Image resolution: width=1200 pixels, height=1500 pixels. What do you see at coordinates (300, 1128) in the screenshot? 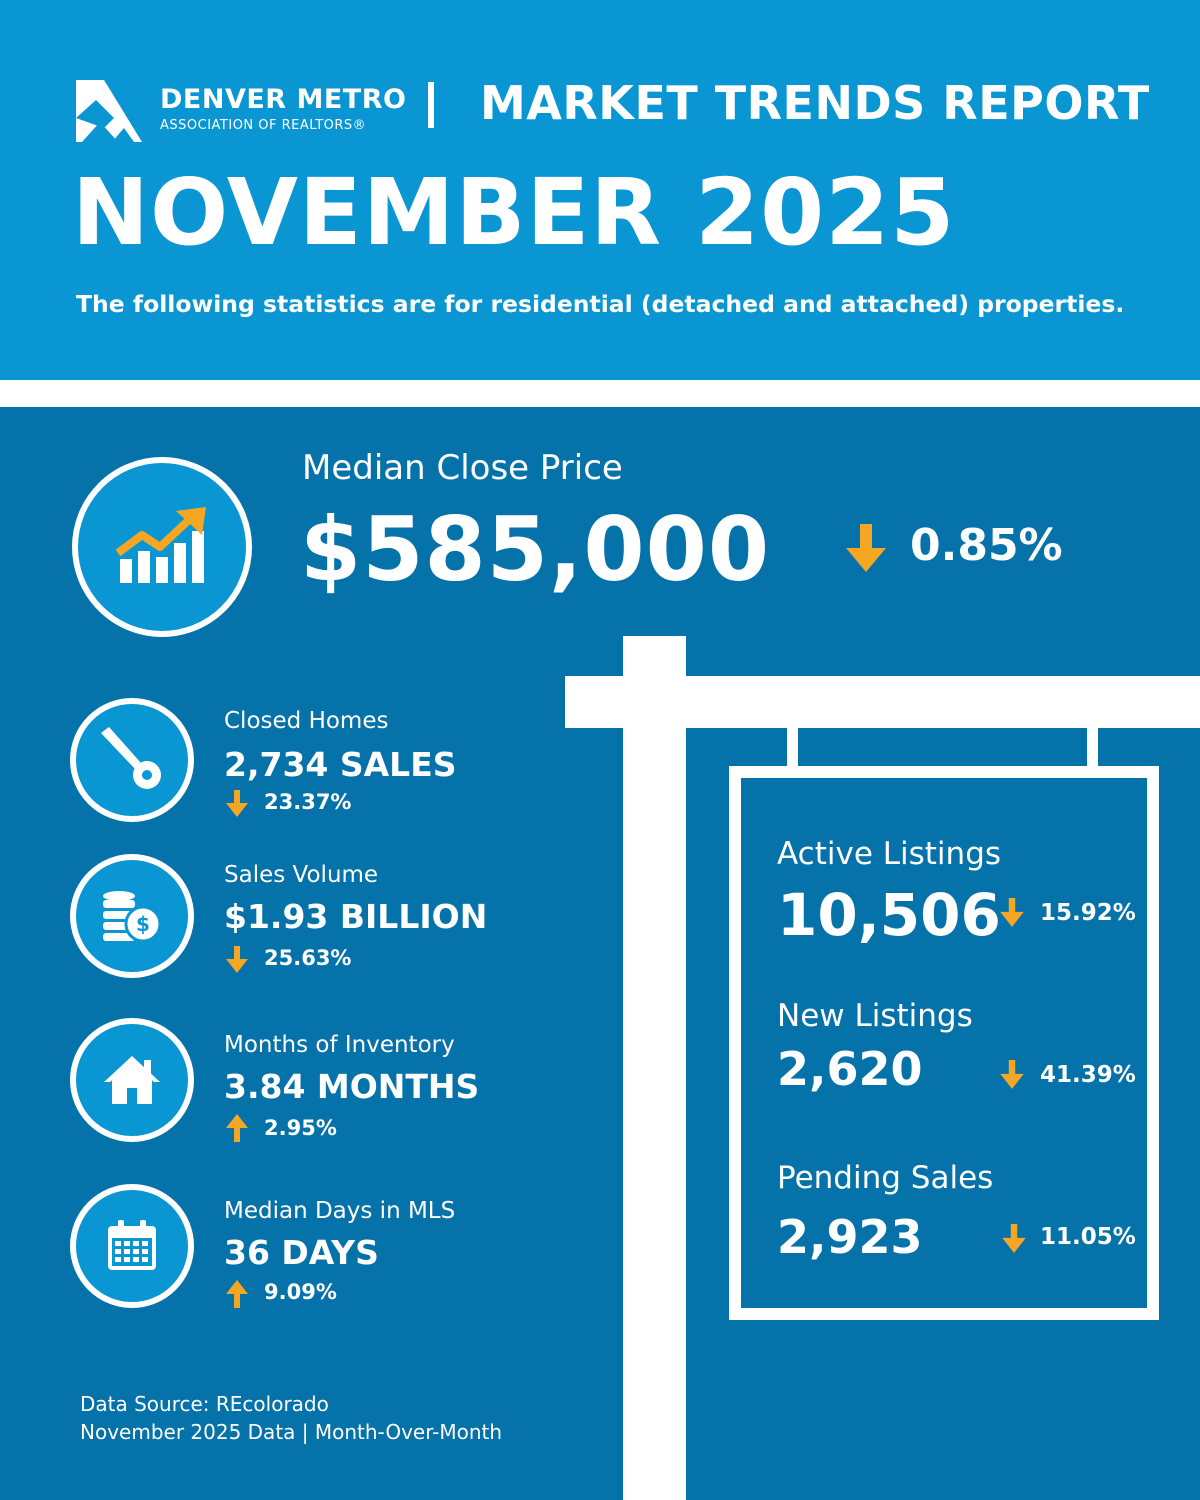
I see `inventory-change: 2.95%` at bounding box center [300, 1128].